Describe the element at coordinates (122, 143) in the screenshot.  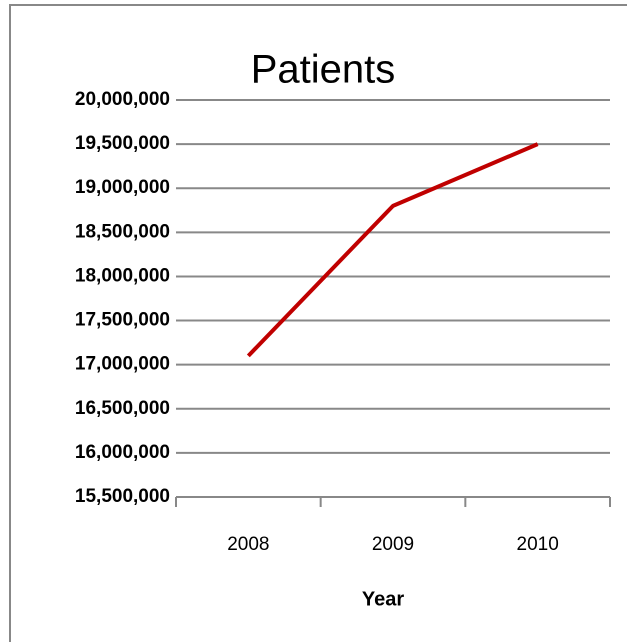
I see `y-tick-label: 19,500,000` at that location.